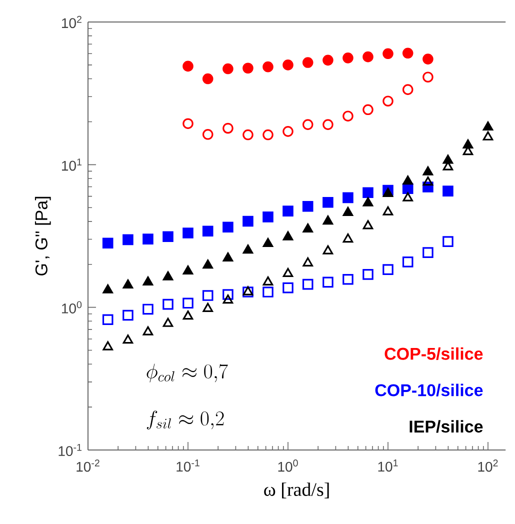 This screenshot has width=515, height=524. I want to click on annotation: $\phi_{col} \approx 0{,}7$, so click(187, 373).